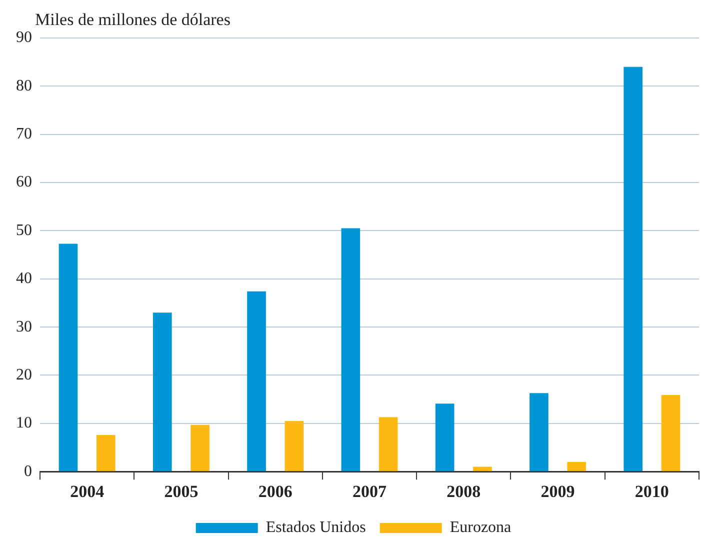 The image size is (715, 554). I want to click on x-tick-label: 2006, so click(275, 492).